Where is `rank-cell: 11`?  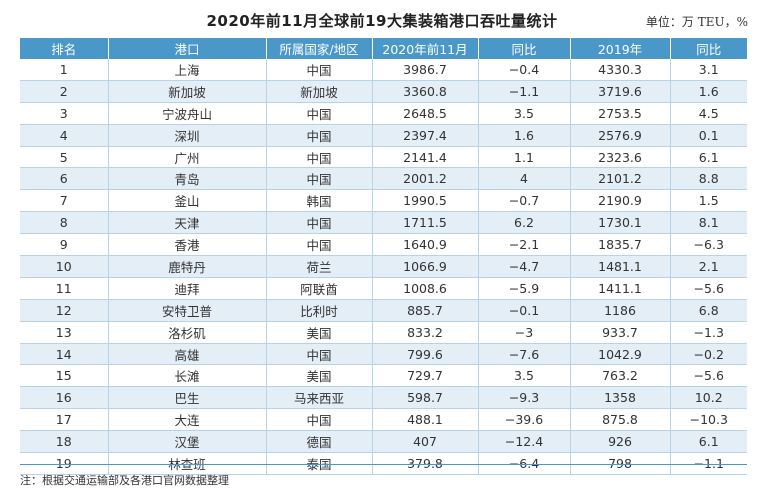 rank-cell: 11 is located at coordinates (64, 288).